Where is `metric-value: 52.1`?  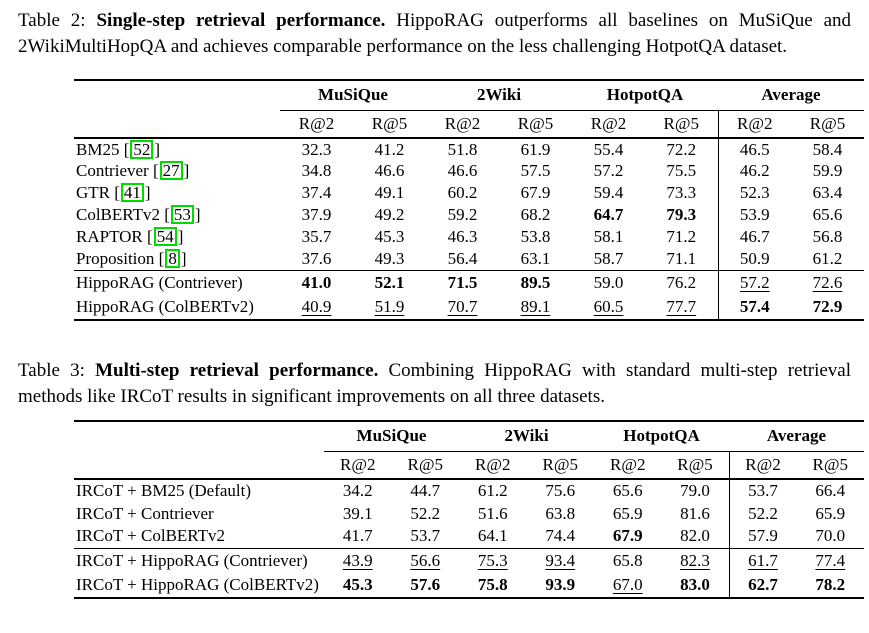 metric-value: 52.1 is located at coordinates (389, 282).